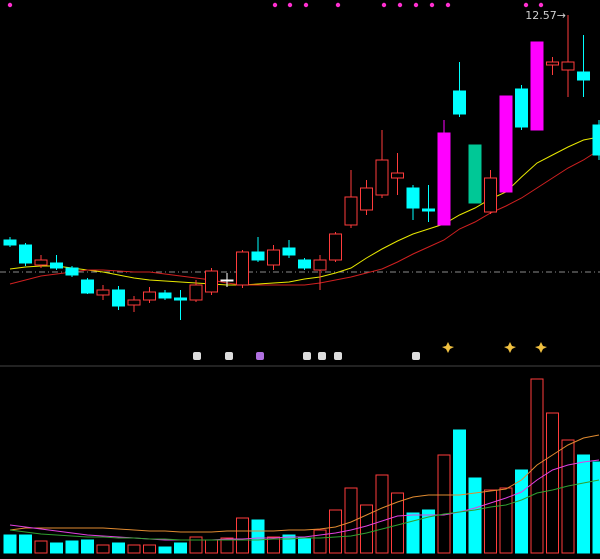 Image resolution: width=600 pixels, height=559 pixels. I want to click on top-markers, so click(275, 5).